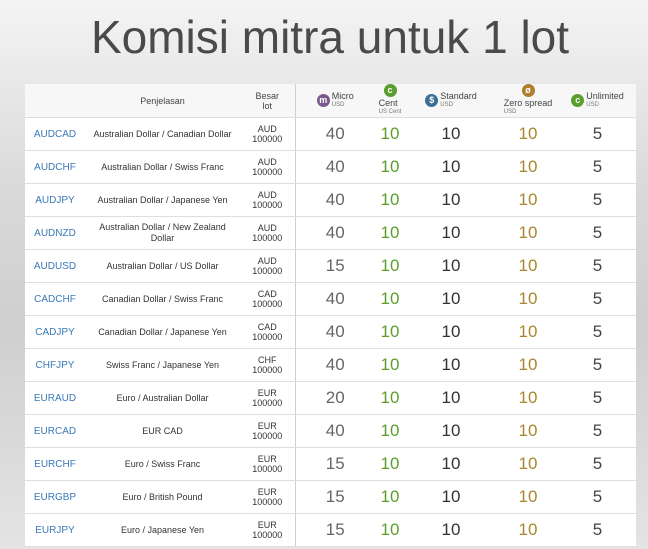 This screenshot has width=648, height=549. I want to click on header-cell, so click(55, 101).